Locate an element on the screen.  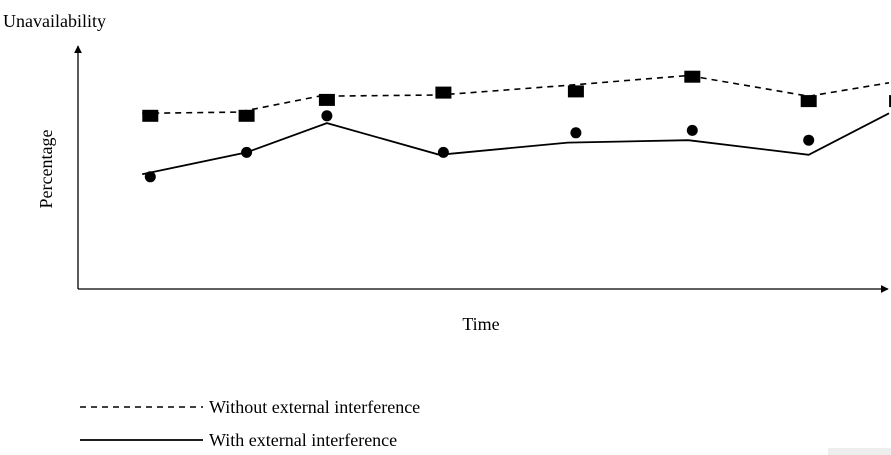
y-axis-label: Percentage is located at coordinates (46, 169).